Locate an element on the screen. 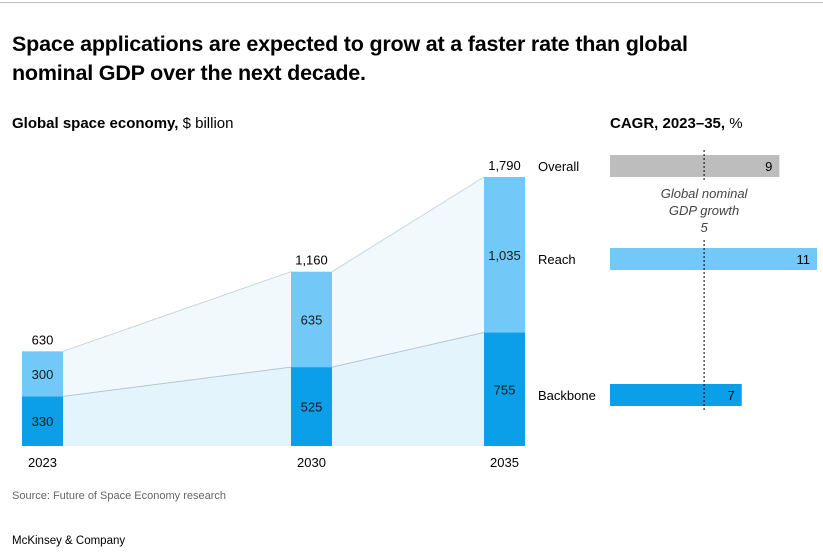 The height and width of the screenshot is (556, 823). bar-reach-2030 is located at coordinates (311, 319).